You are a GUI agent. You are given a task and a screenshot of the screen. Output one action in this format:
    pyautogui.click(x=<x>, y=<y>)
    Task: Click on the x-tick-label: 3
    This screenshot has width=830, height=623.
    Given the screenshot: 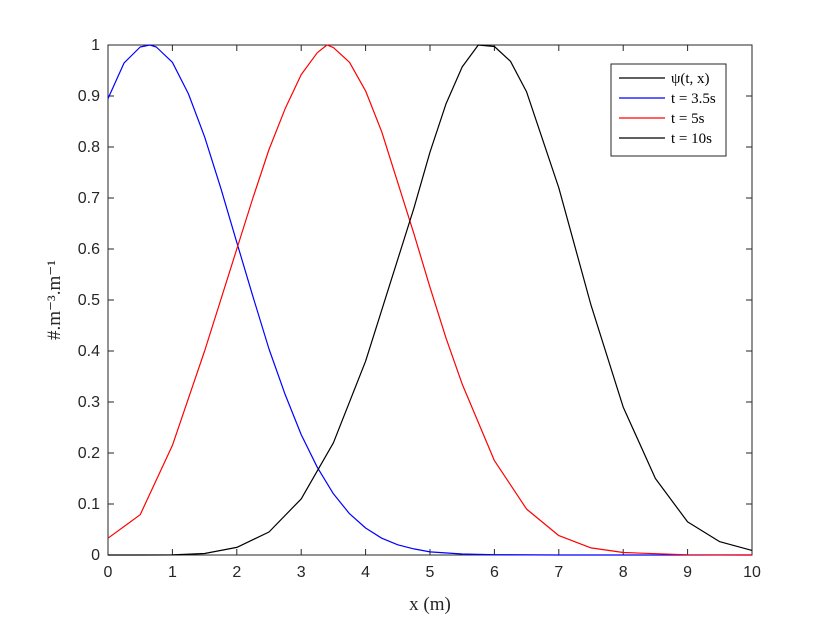 What is the action you would take?
    pyautogui.click(x=301, y=572)
    